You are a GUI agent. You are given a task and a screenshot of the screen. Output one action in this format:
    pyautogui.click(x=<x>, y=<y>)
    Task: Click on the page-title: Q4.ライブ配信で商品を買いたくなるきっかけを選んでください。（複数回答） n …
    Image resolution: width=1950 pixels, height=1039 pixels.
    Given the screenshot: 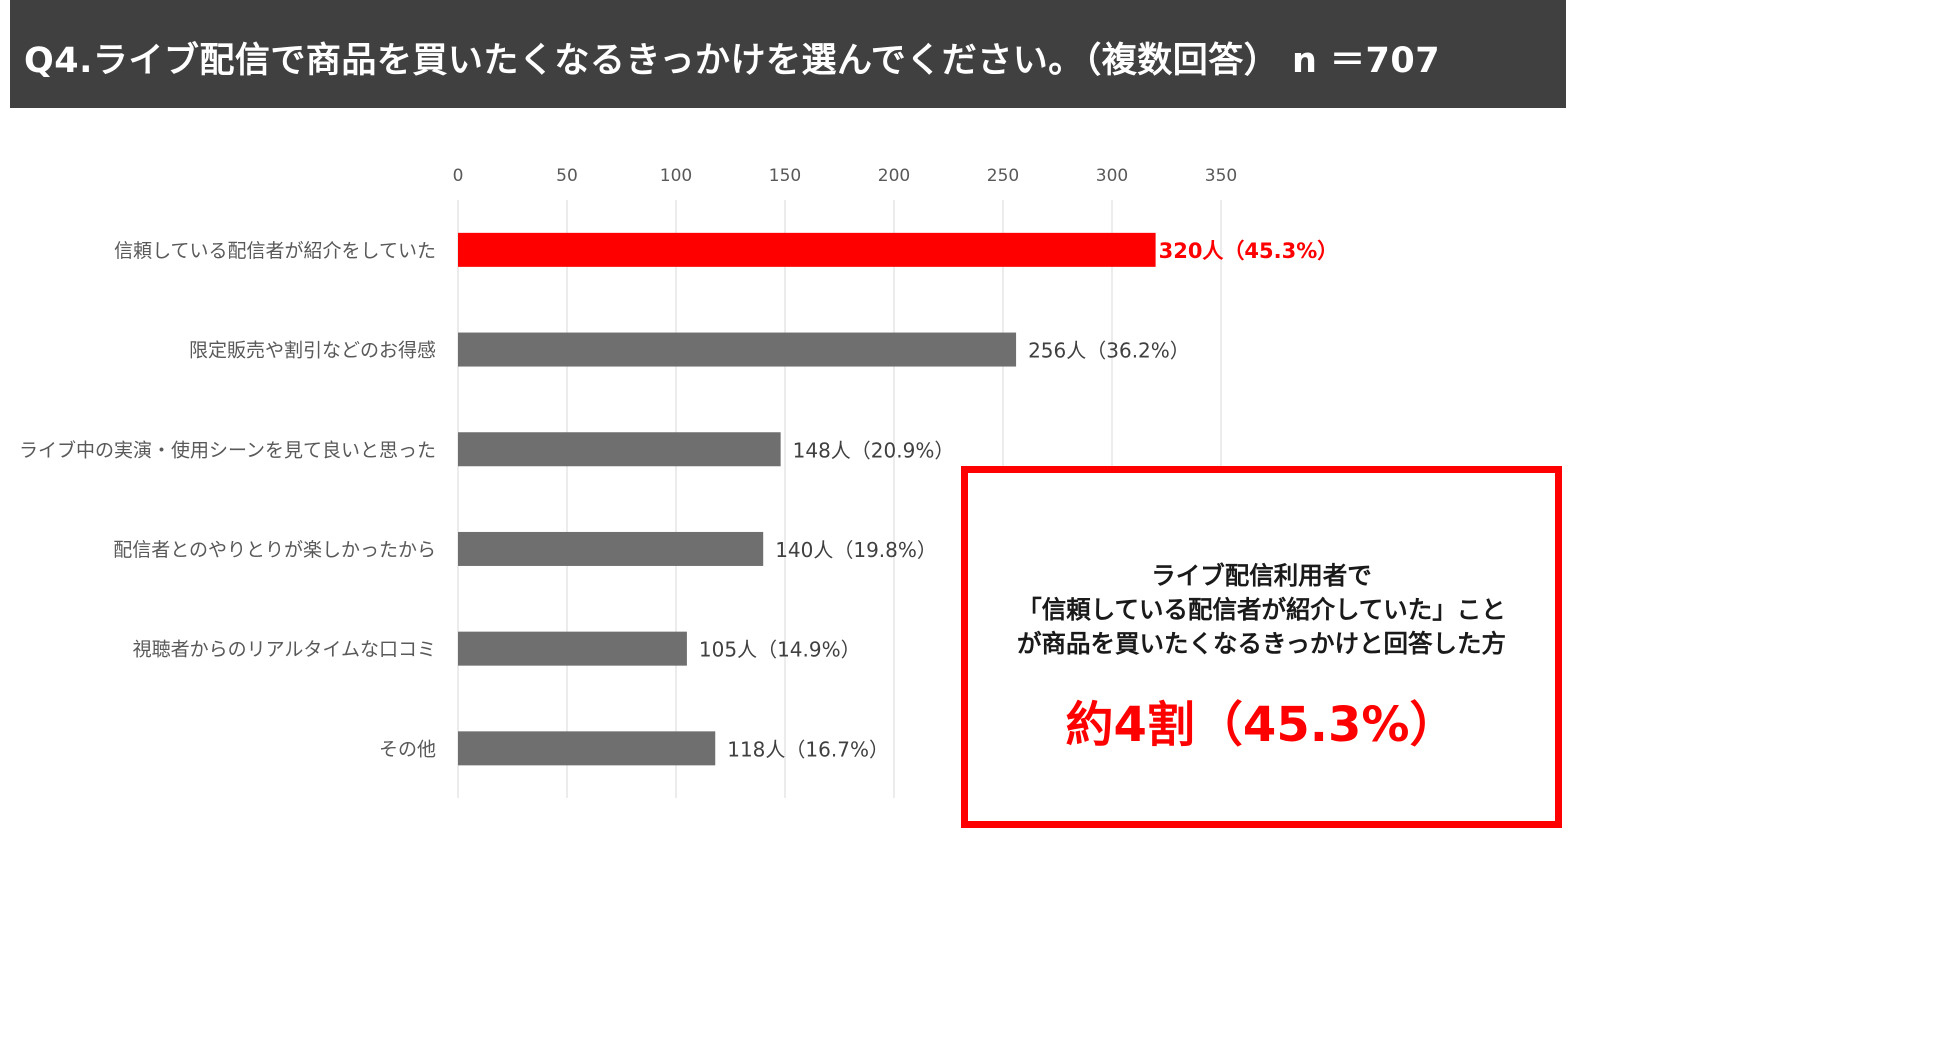 What is the action you would take?
    pyautogui.click(x=732, y=61)
    